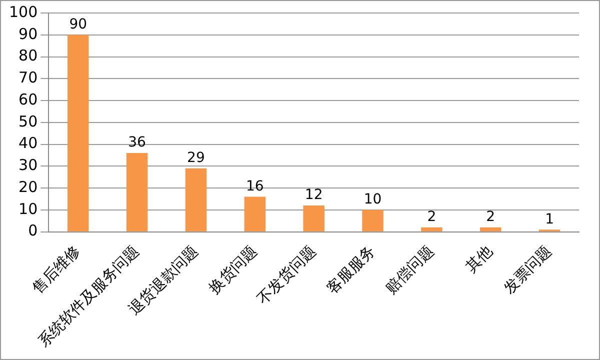  Describe the element at coordinates (137, 142) in the screenshot. I see `data-label: 36` at that location.